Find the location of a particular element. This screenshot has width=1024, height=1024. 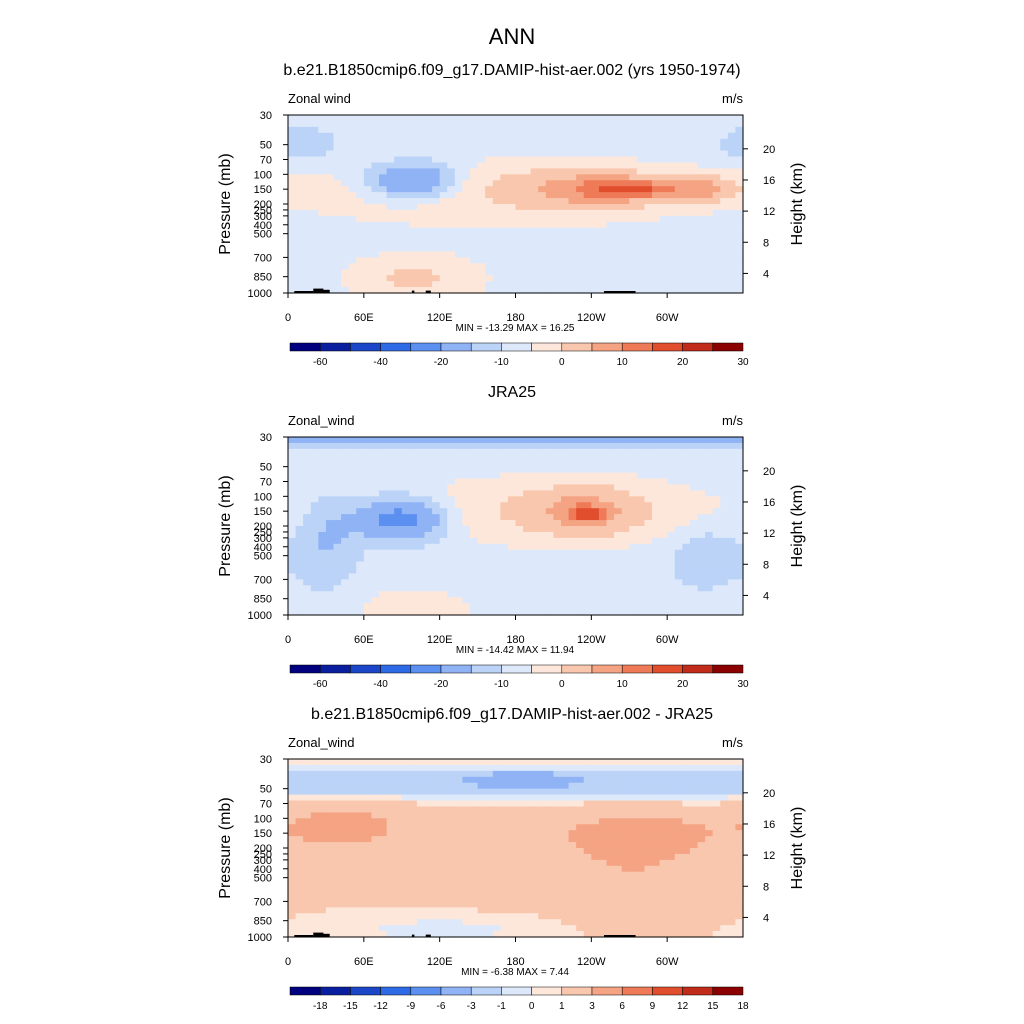

xtick-label: 60W is located at coordinates (667, 640).